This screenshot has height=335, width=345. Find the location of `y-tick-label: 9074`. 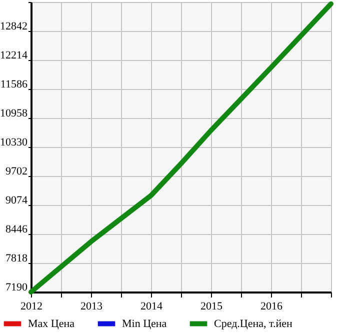

y-tick-label: 9074 is located at coordinates (17, 200).